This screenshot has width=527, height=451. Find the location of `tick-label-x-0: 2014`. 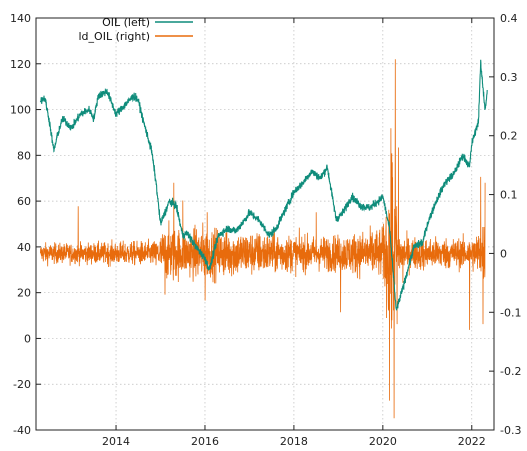

tick-label-x-0: 2014 is located at coordinates (116, 441).